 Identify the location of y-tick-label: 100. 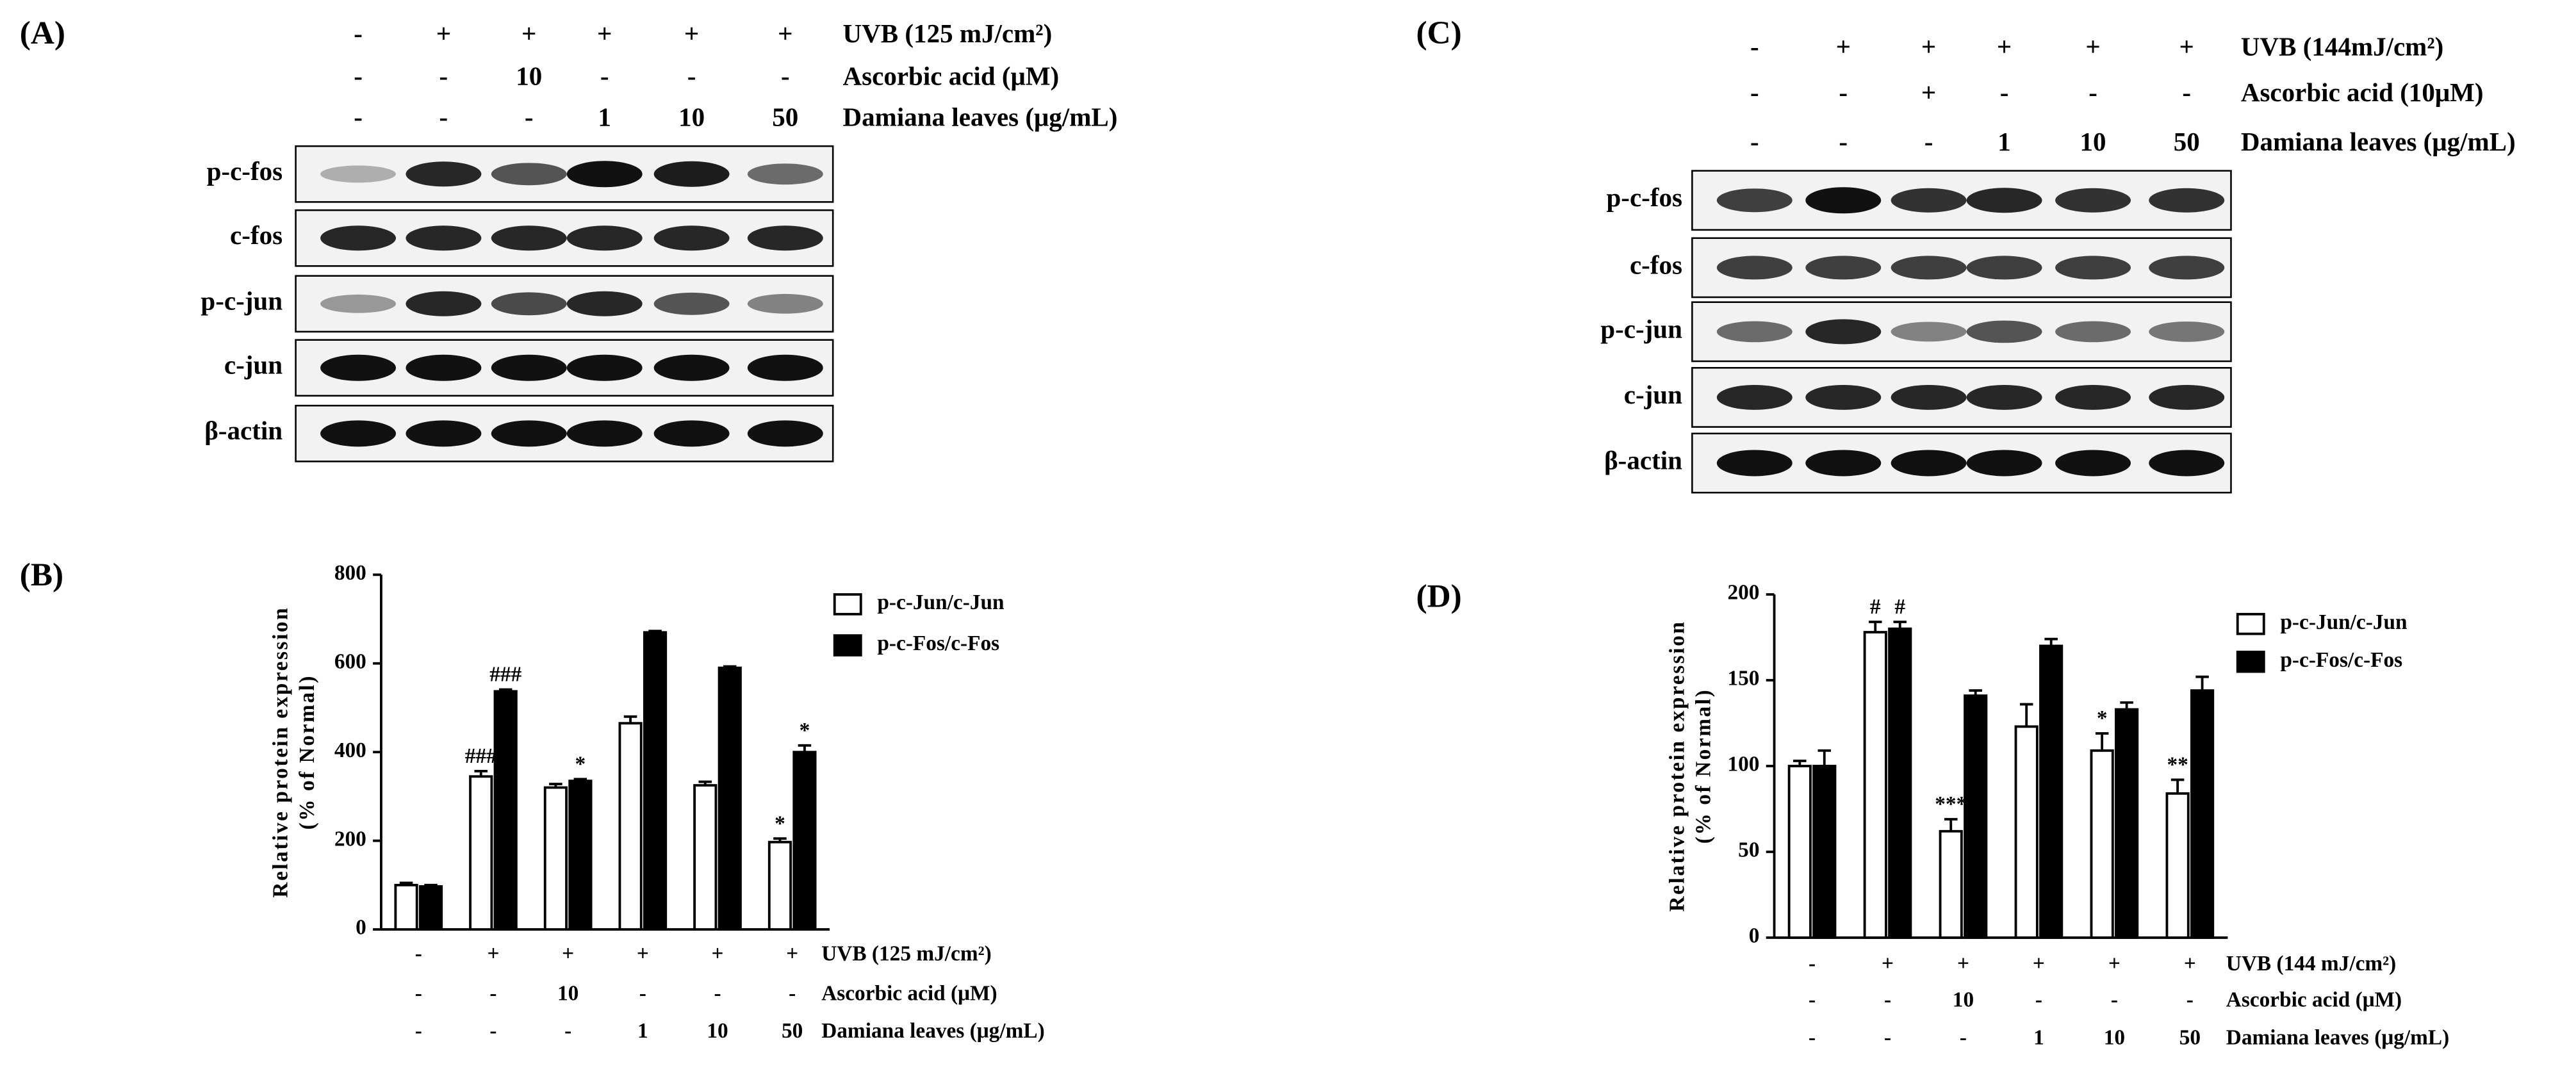
(1743, 764).